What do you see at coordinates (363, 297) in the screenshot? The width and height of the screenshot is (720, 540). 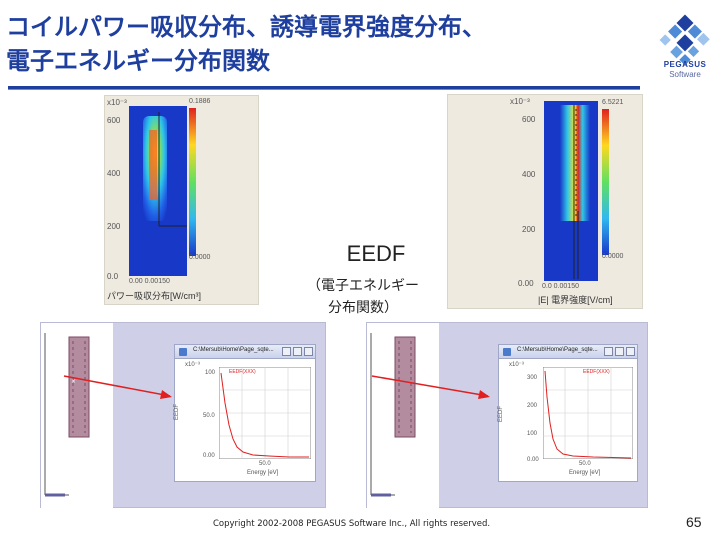 I see `eedf-subtitle: （電子エネルギー 分布関数）` at bounding box center [363, 297].